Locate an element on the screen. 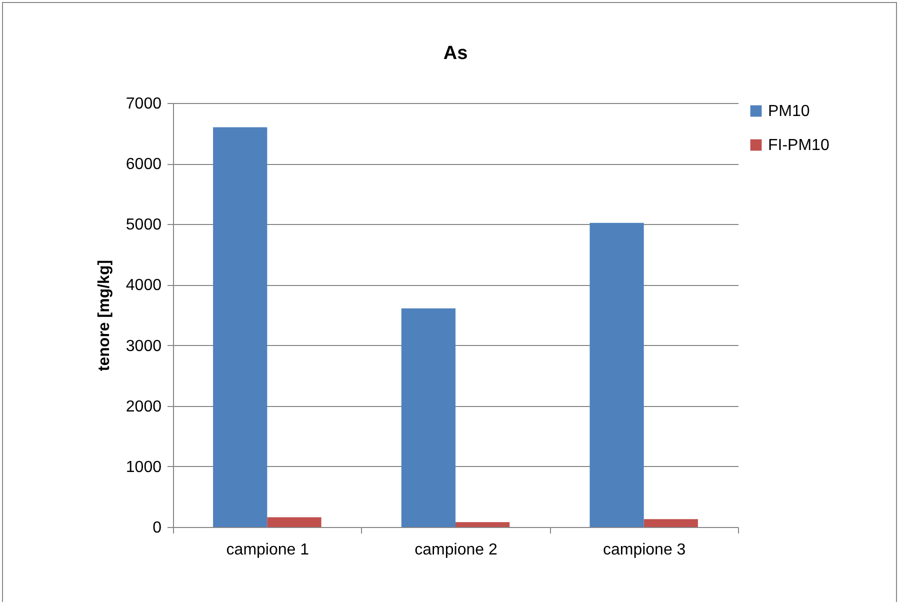 This screenshot has height=610, width=905. x-tick-label: campione 3 is located at coordinates (644, 550).